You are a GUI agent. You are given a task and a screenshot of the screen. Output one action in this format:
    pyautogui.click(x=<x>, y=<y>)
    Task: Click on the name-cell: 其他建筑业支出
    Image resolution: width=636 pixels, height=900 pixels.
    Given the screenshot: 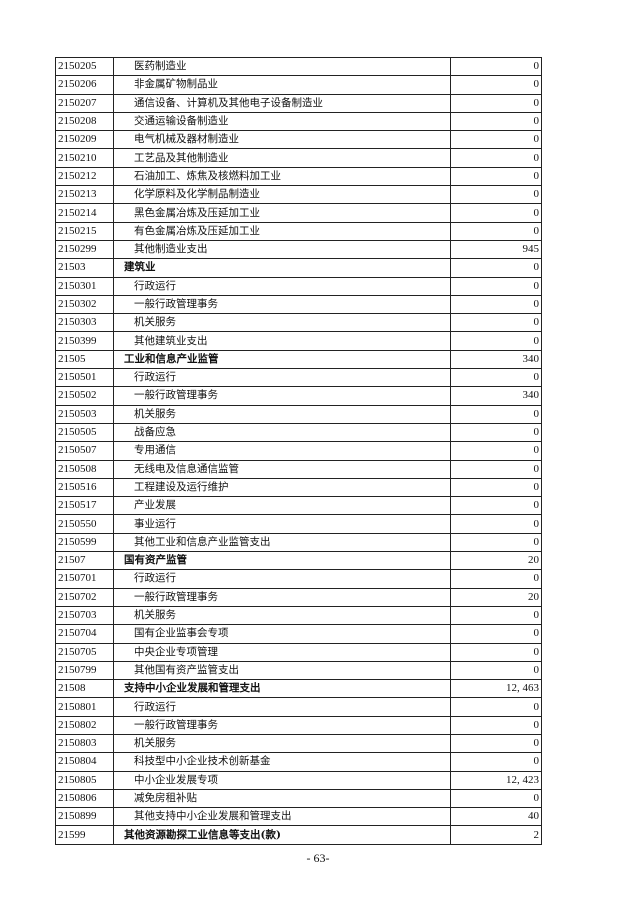 What is the action you would take?
    pyautogui.click(x=282, y=341)
    